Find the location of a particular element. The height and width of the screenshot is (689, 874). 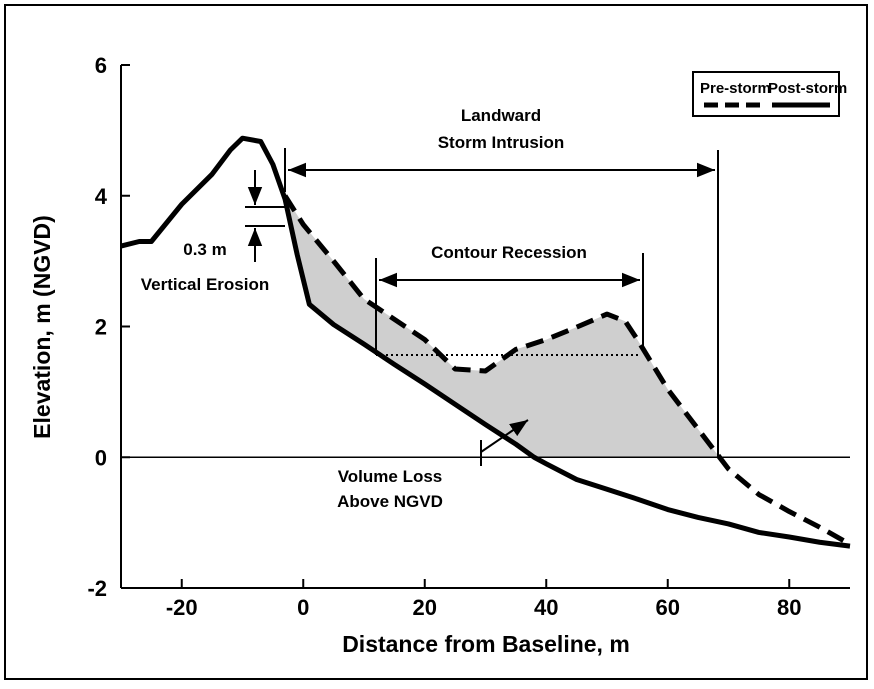

legend-label: Pre-storm is located at coordinates (735, 88).